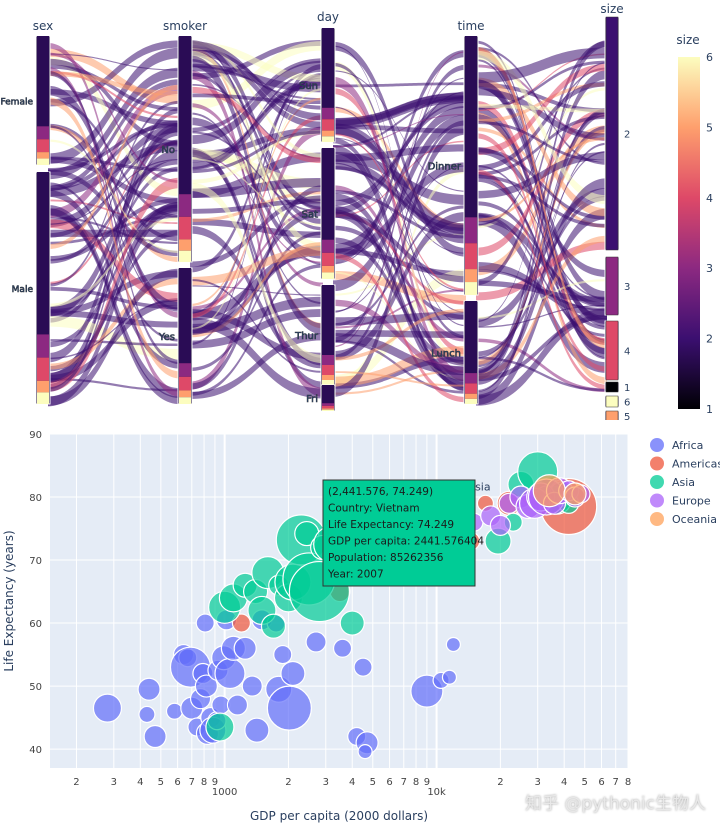 The image size is (720, 830). I want to click on category-size-2: 2, so click(617, 133).